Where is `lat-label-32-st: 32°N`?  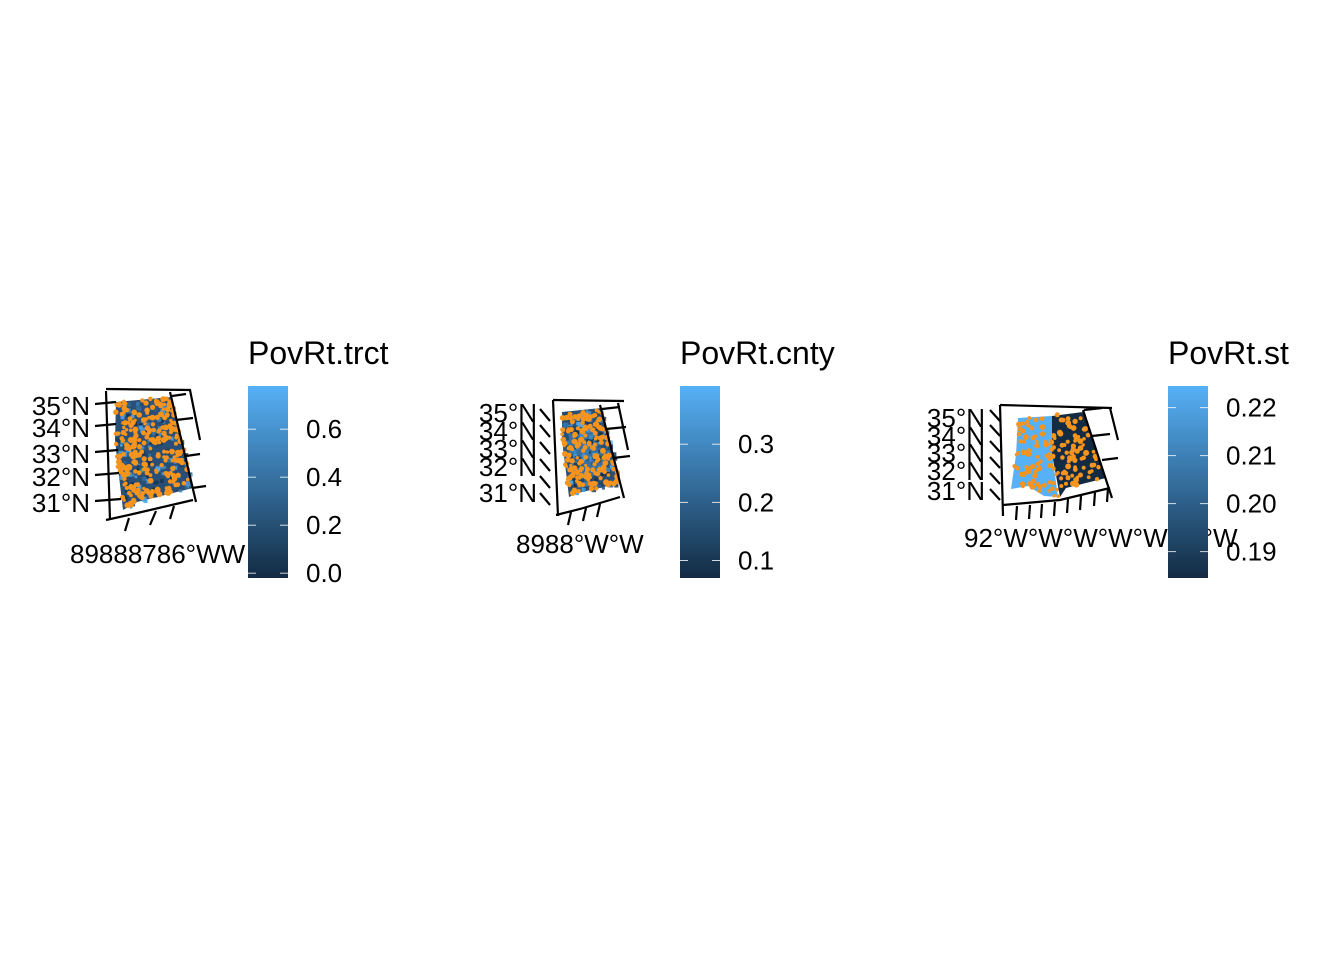 lat-label-32-st: 32°N is located at coordinates (956, 471).